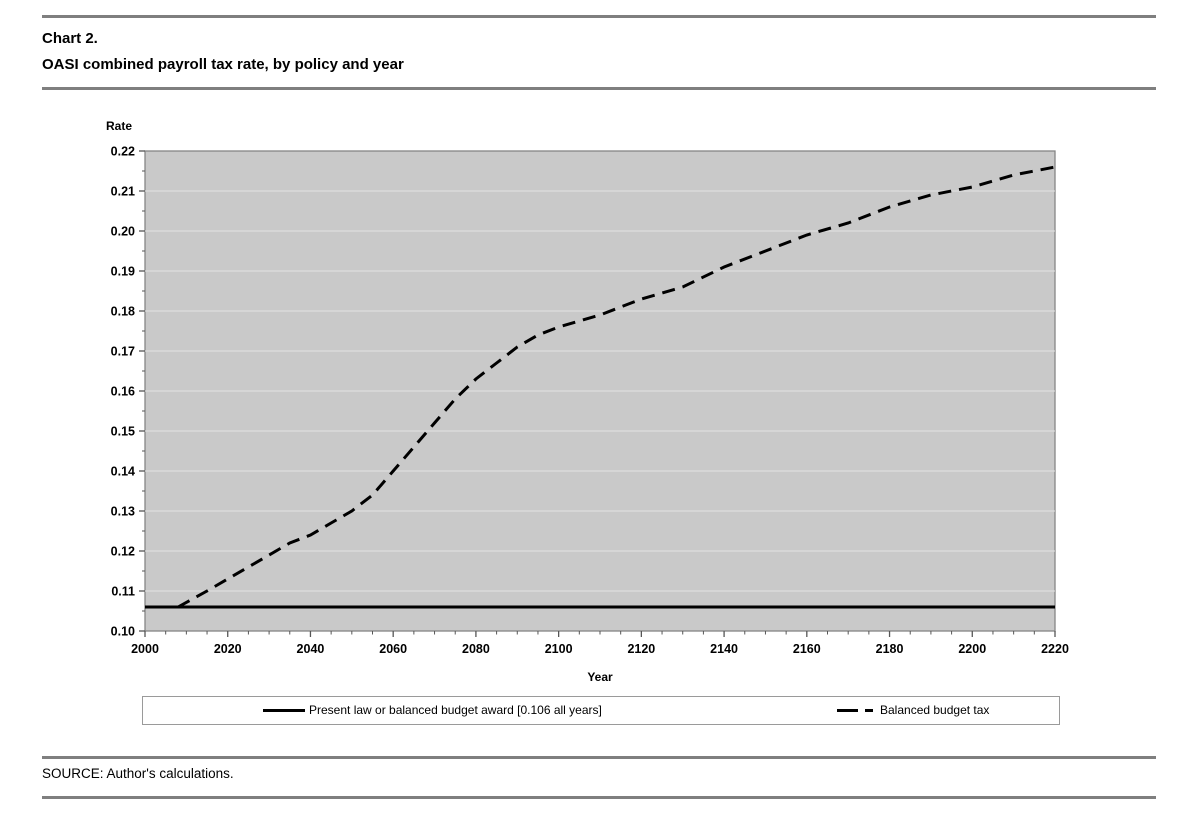 The image size is (1198, 833). What do you see at coordinates (311, 649) in the screenshot?
I see `x-tick-label: 2040` at bounding box center [311, 649].